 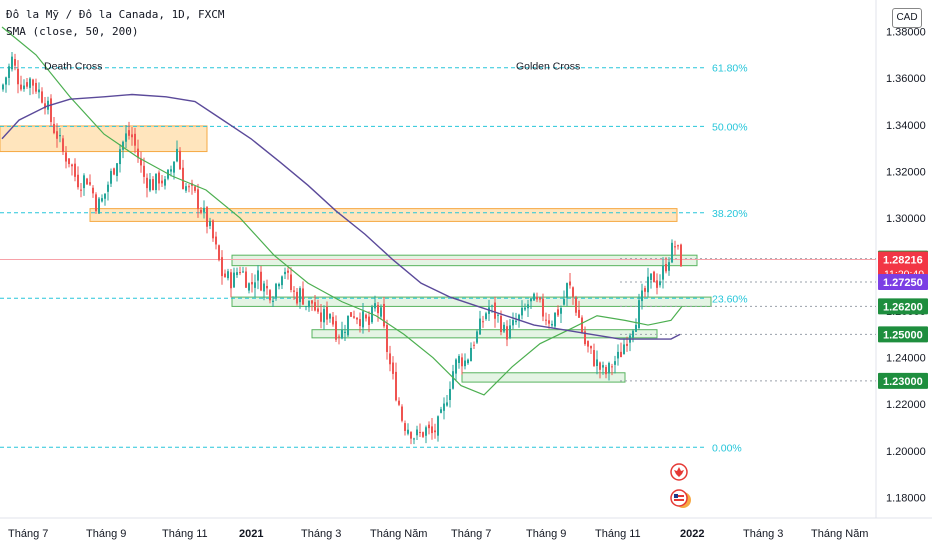 I want to click on cross-annotations: Death Cross Golden Cross, so click(x=312, y=66).